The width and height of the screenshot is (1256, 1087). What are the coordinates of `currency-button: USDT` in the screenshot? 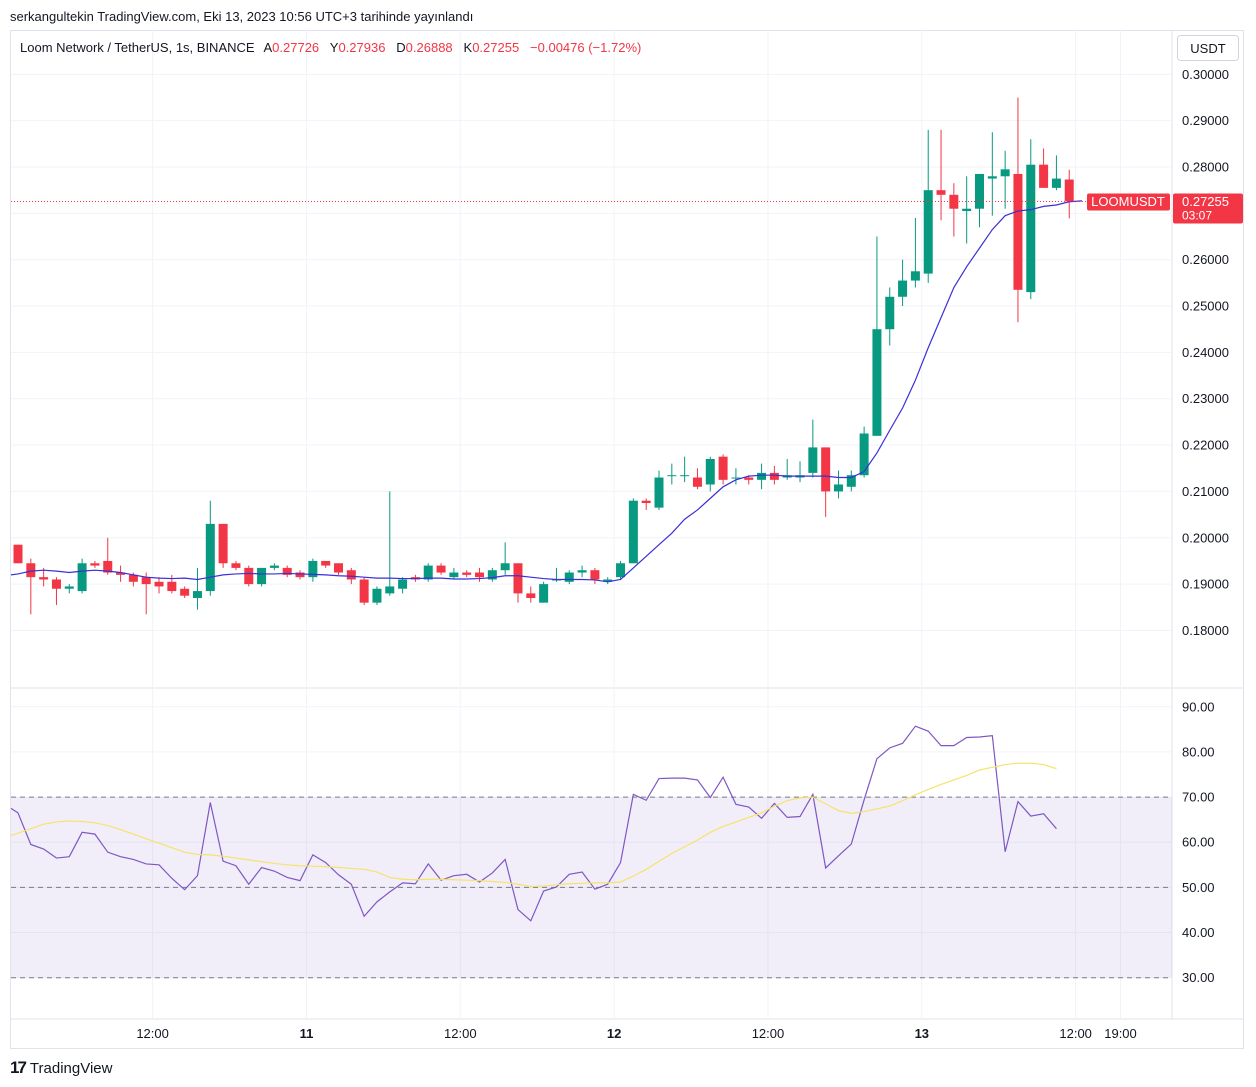 It's located at (1208, 48).